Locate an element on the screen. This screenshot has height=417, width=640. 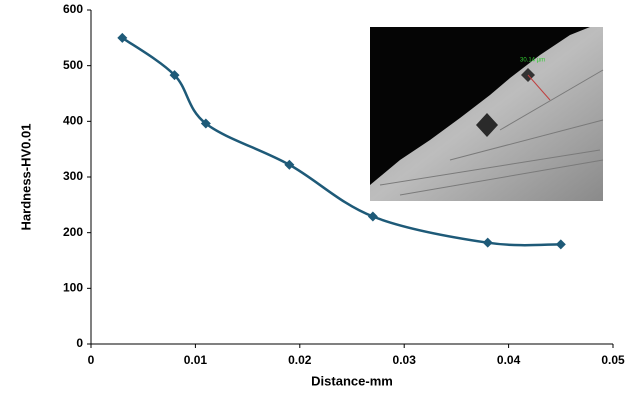
y-tick-label: 0 is located at coordinates (79, 343).